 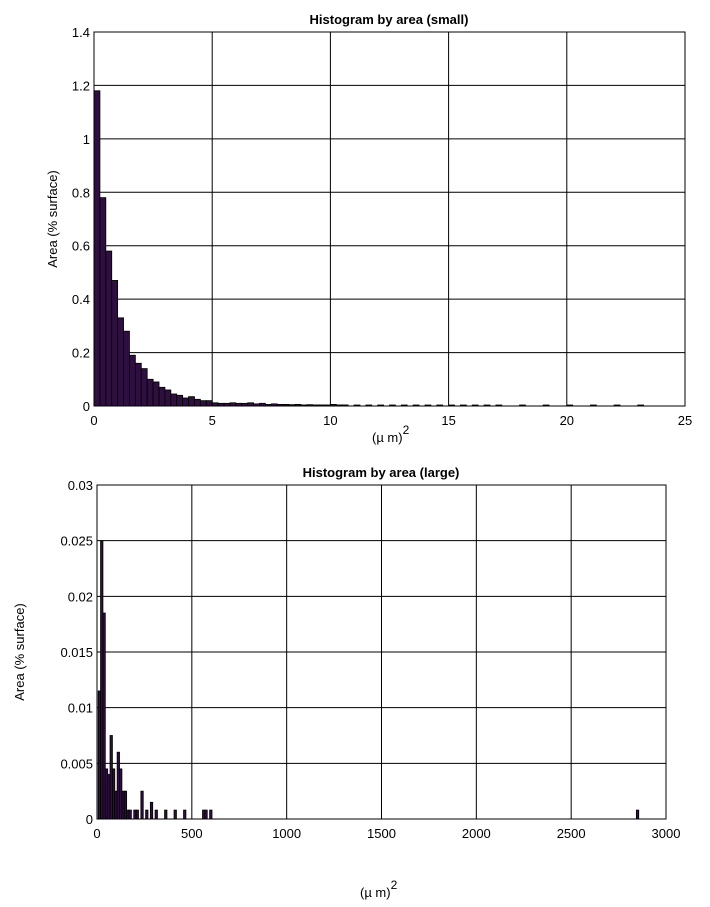 I want to click on large-x-tick-label: 3000, so click(x=666, y=833).